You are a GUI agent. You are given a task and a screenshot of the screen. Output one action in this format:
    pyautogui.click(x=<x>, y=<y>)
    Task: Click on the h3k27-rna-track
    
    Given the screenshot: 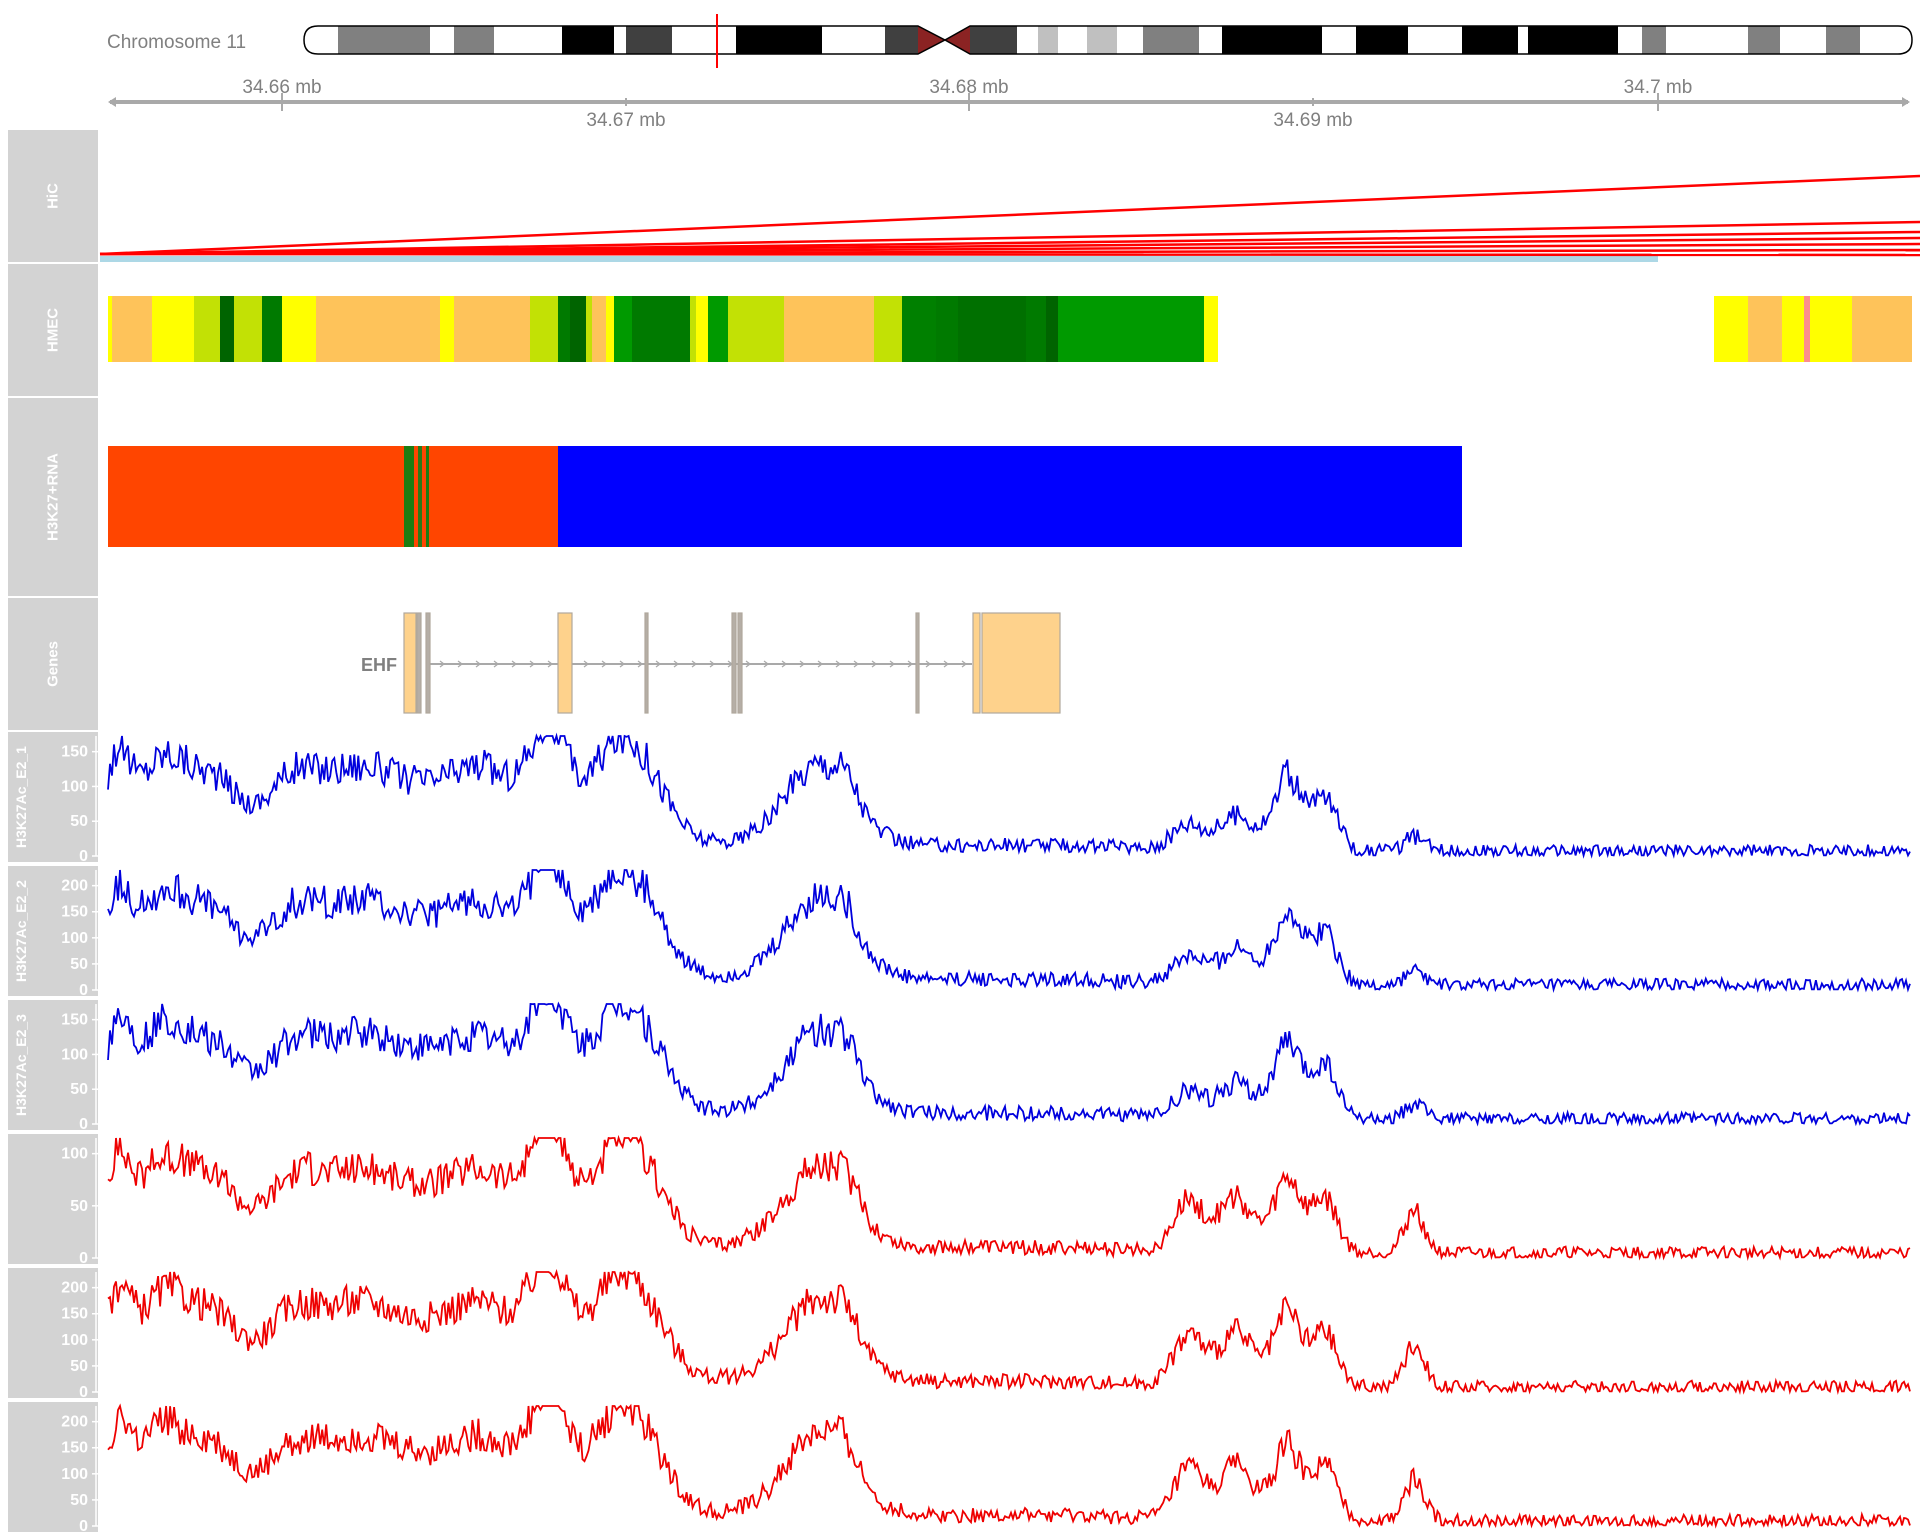 What is the action you would take?
    pyautogui.click(x=785, y=496)
    